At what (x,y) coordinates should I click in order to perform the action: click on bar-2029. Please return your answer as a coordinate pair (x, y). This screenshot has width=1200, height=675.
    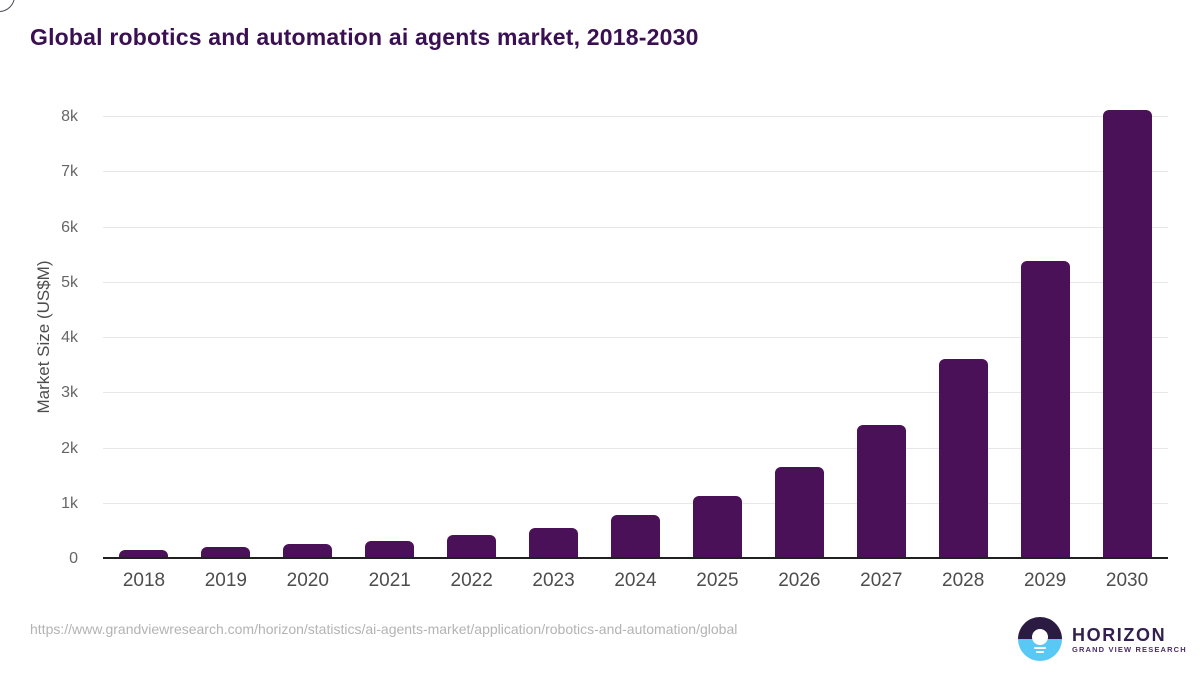
    Looking at the image, I should click on (1045, 410).